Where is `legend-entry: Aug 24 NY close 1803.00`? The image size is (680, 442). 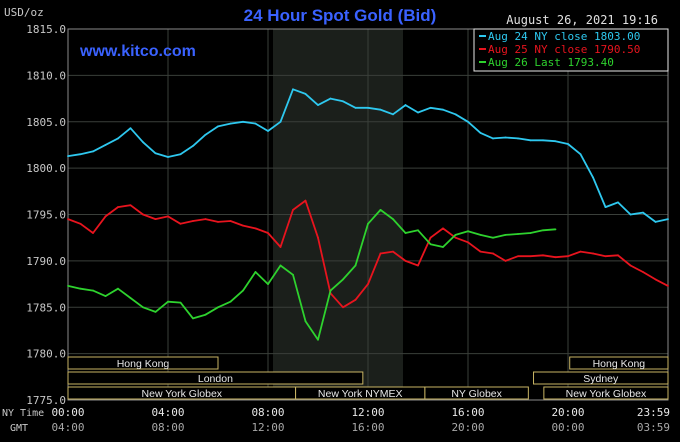
legend-entry: Aug 24 NY close 1803.00 is located at coordinates (559, 36).